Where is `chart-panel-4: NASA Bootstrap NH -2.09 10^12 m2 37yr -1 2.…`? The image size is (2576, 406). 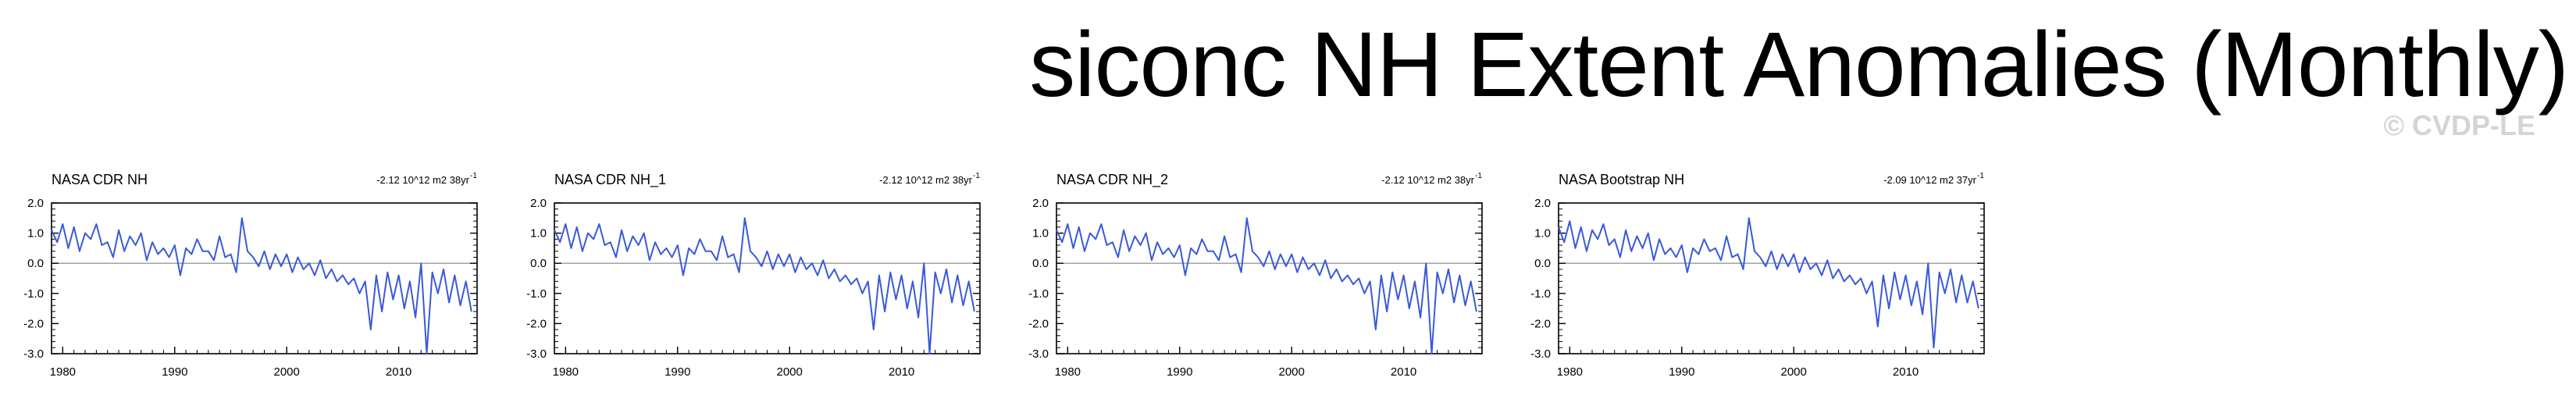
chart-panel-4: NASA Bootstrap NH -2.09 10^12 m2 37yr -1 2.… is located at coordinates (1757, 275).